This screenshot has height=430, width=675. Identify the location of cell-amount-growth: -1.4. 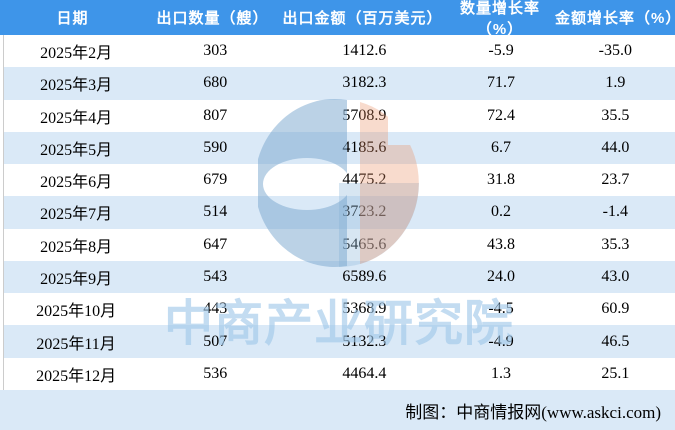
(615, 212).